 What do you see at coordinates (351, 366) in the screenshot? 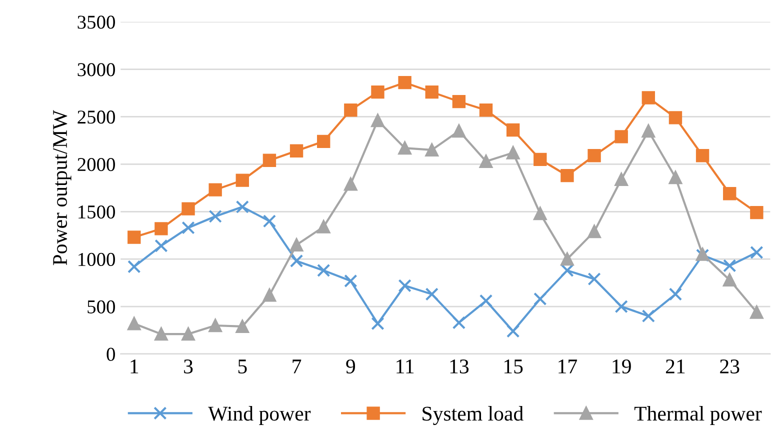
I see `x-tick-label: 9` at bounding box center [351, 366].